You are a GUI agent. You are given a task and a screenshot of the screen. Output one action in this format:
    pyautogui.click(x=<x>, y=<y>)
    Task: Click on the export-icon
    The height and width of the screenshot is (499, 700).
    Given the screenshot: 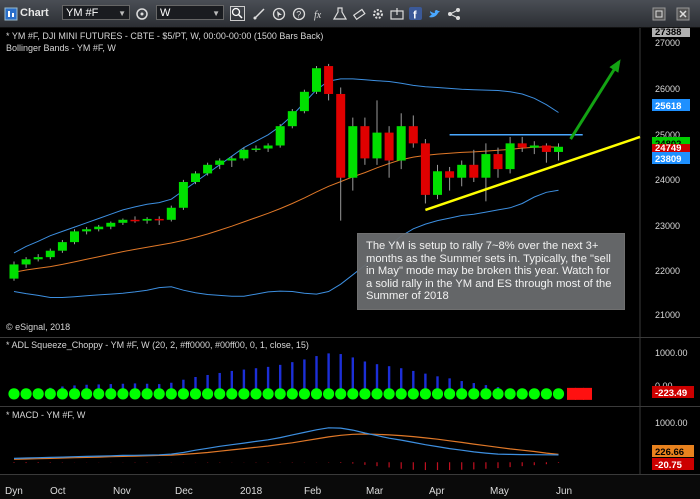 What is the action you would take?
    pyautogui.click(x=397, y=13)
    